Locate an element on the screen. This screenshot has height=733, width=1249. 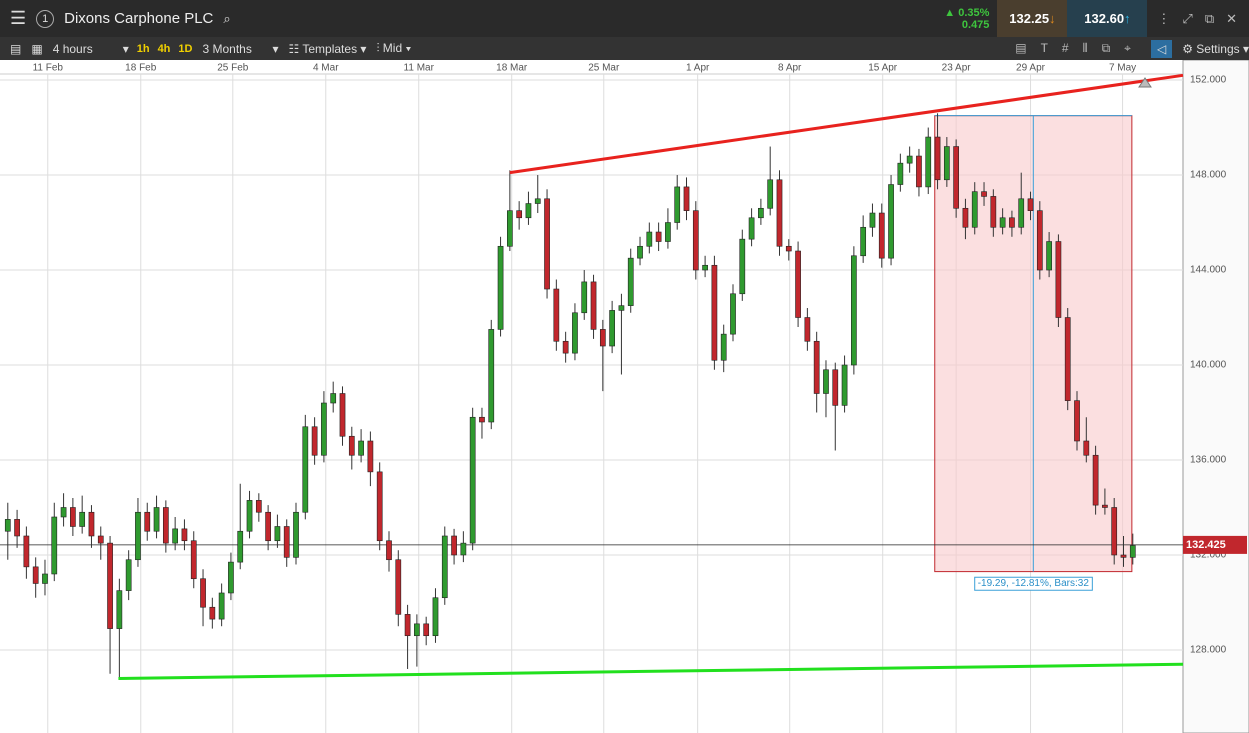
sell-button: 132.25 ↓ is located at coordinates (1032, 18).